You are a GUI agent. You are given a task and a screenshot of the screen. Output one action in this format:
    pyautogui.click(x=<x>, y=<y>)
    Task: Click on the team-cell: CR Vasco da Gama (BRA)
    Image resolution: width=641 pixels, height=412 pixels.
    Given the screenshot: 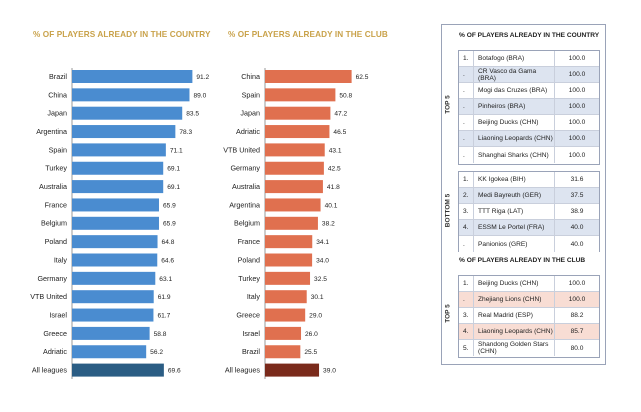 What is the action you would take?
    pyautogui.click(x=513, y=74)
    